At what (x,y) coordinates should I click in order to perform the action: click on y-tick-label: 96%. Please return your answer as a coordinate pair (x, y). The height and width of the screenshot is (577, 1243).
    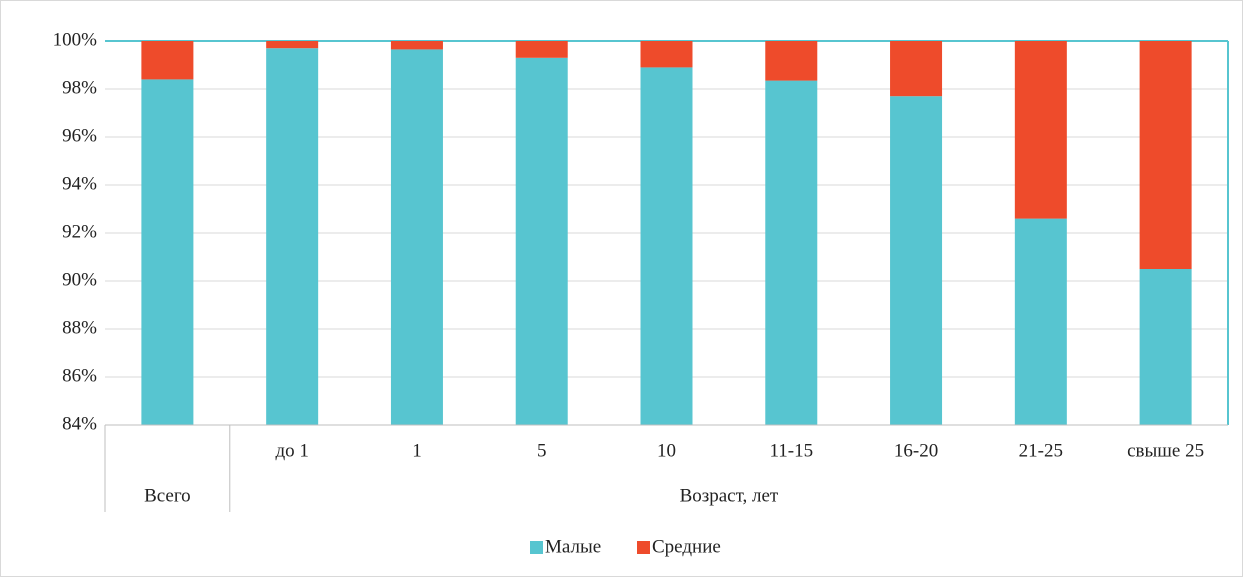
    Looking at the image, I should click on (79, 135).